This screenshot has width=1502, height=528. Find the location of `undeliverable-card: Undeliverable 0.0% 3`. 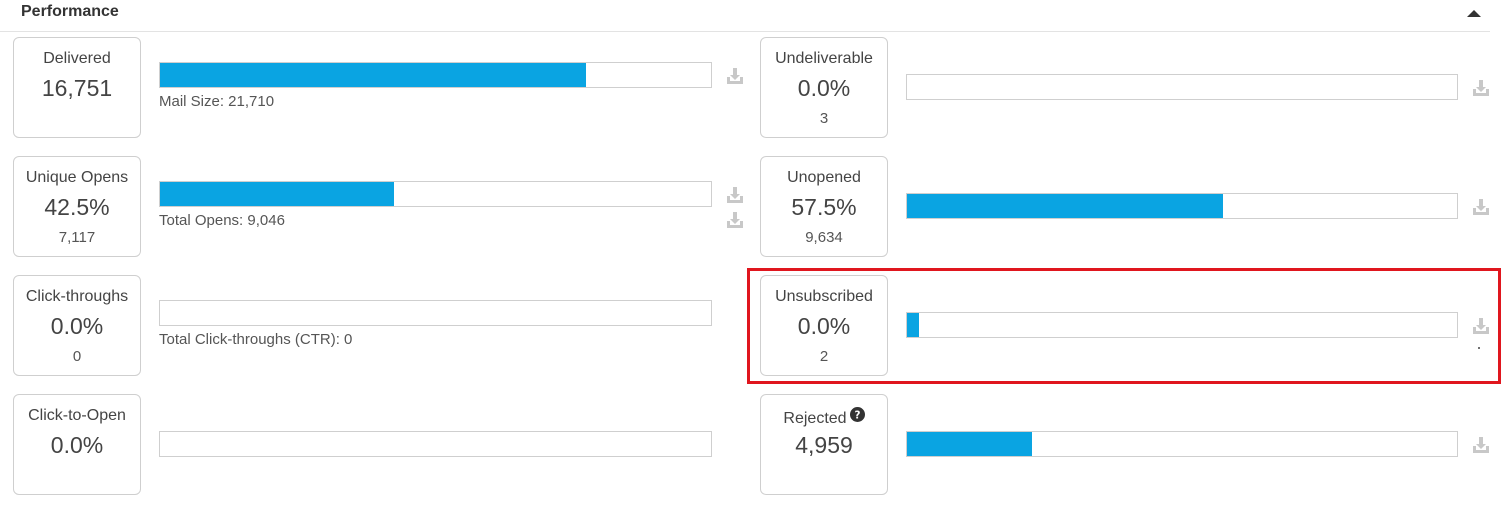

undeliverable-card: Undeliverable 0.0% 3 is located at coordinates (824, 87).